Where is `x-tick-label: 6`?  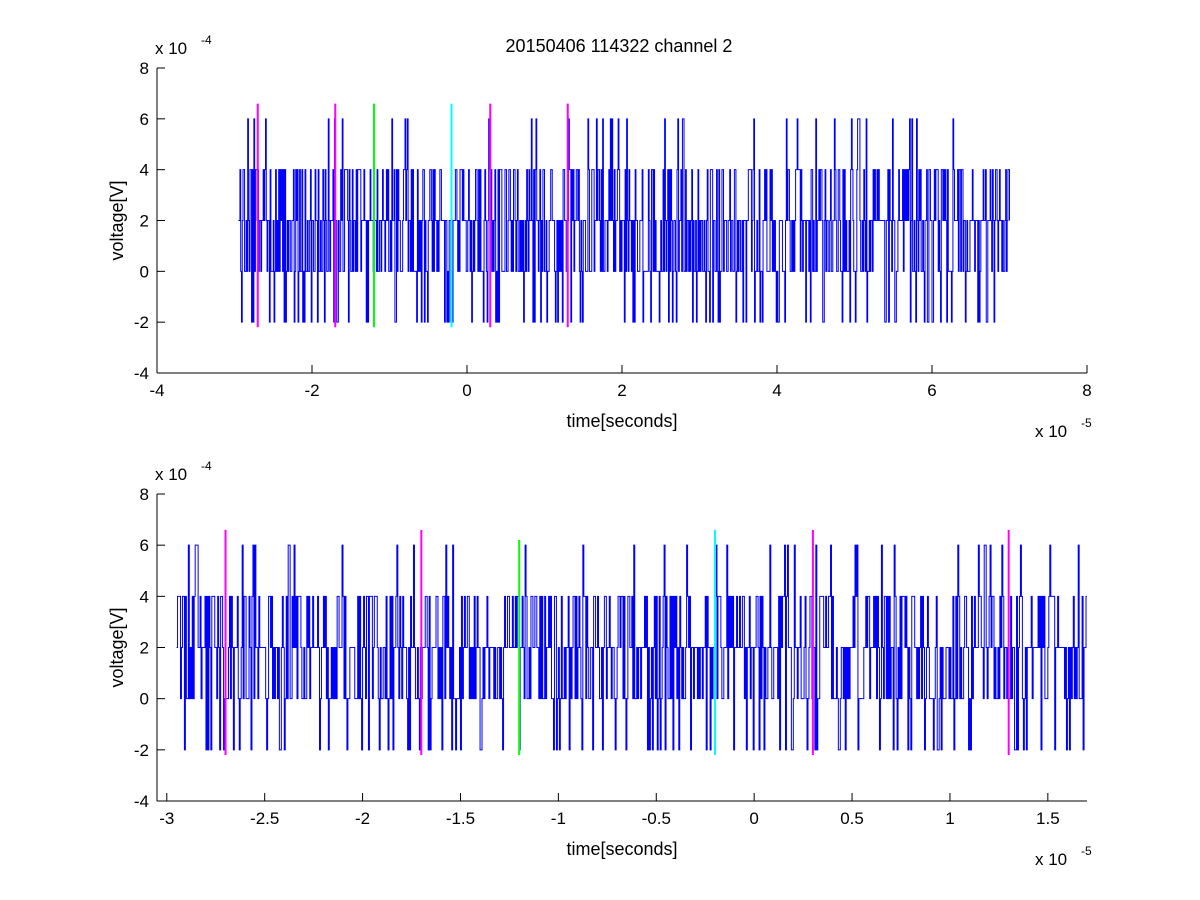
x-tick-label: 6 is located at coordinates (931, 390).